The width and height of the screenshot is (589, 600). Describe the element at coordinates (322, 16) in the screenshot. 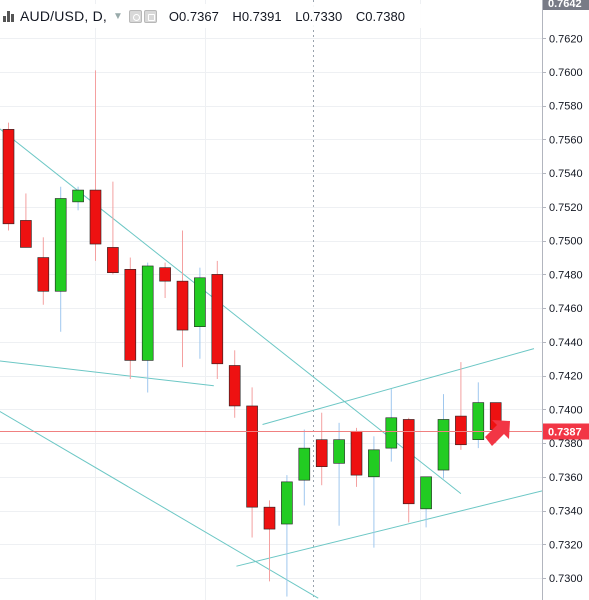

I see `low-value: 0.7330` at that location.